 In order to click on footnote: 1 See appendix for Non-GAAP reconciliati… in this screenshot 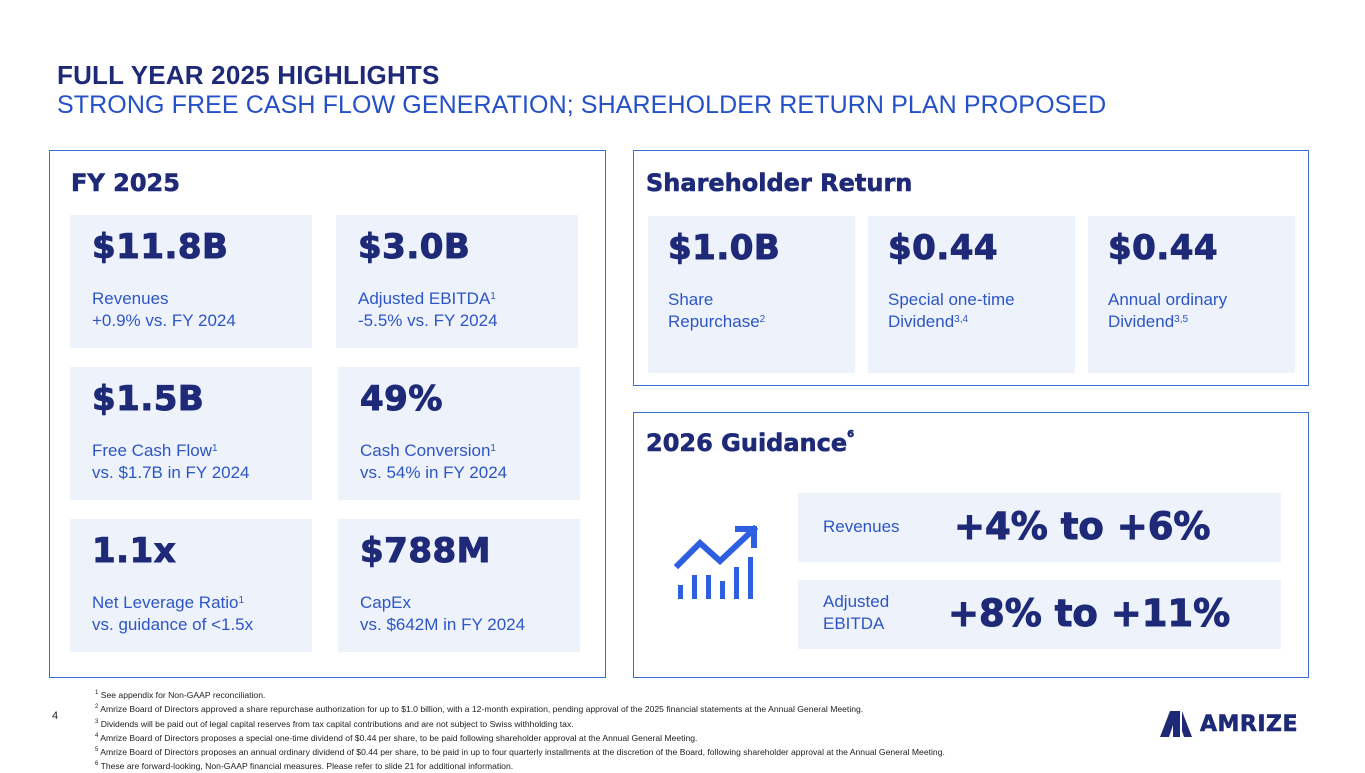, I will do `click(180, 694)`.